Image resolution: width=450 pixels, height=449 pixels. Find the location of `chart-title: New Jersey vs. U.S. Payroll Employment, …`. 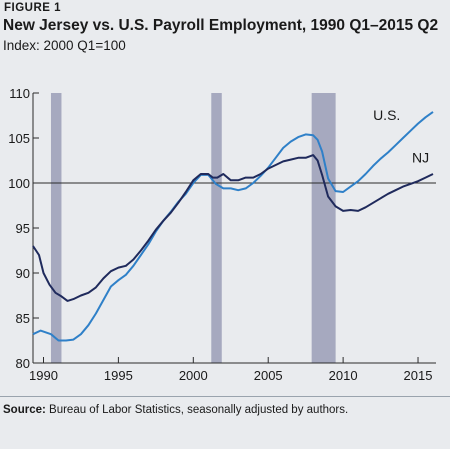

chart-title: New Jersey vs. U.S. Payroll Employment, … is located at coordinates (221, 25).